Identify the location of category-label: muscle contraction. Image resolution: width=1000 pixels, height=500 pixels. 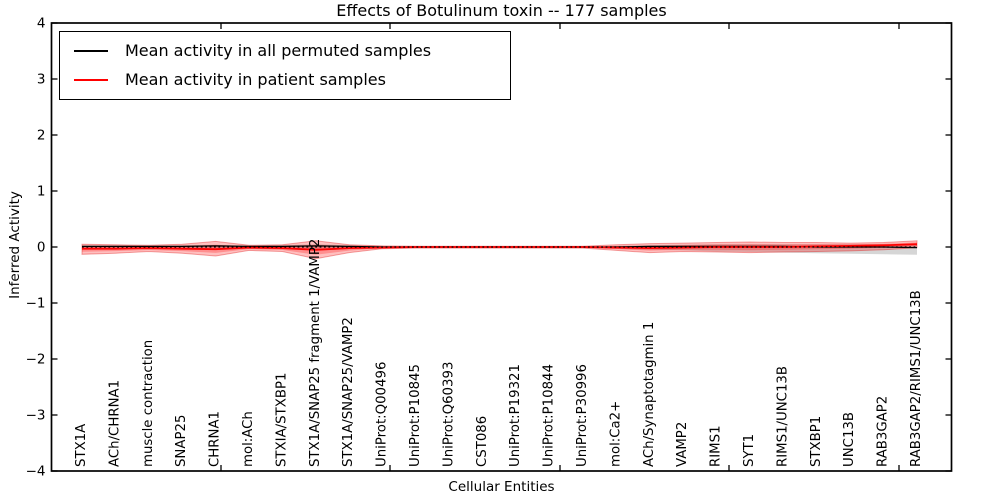
(148, 403).